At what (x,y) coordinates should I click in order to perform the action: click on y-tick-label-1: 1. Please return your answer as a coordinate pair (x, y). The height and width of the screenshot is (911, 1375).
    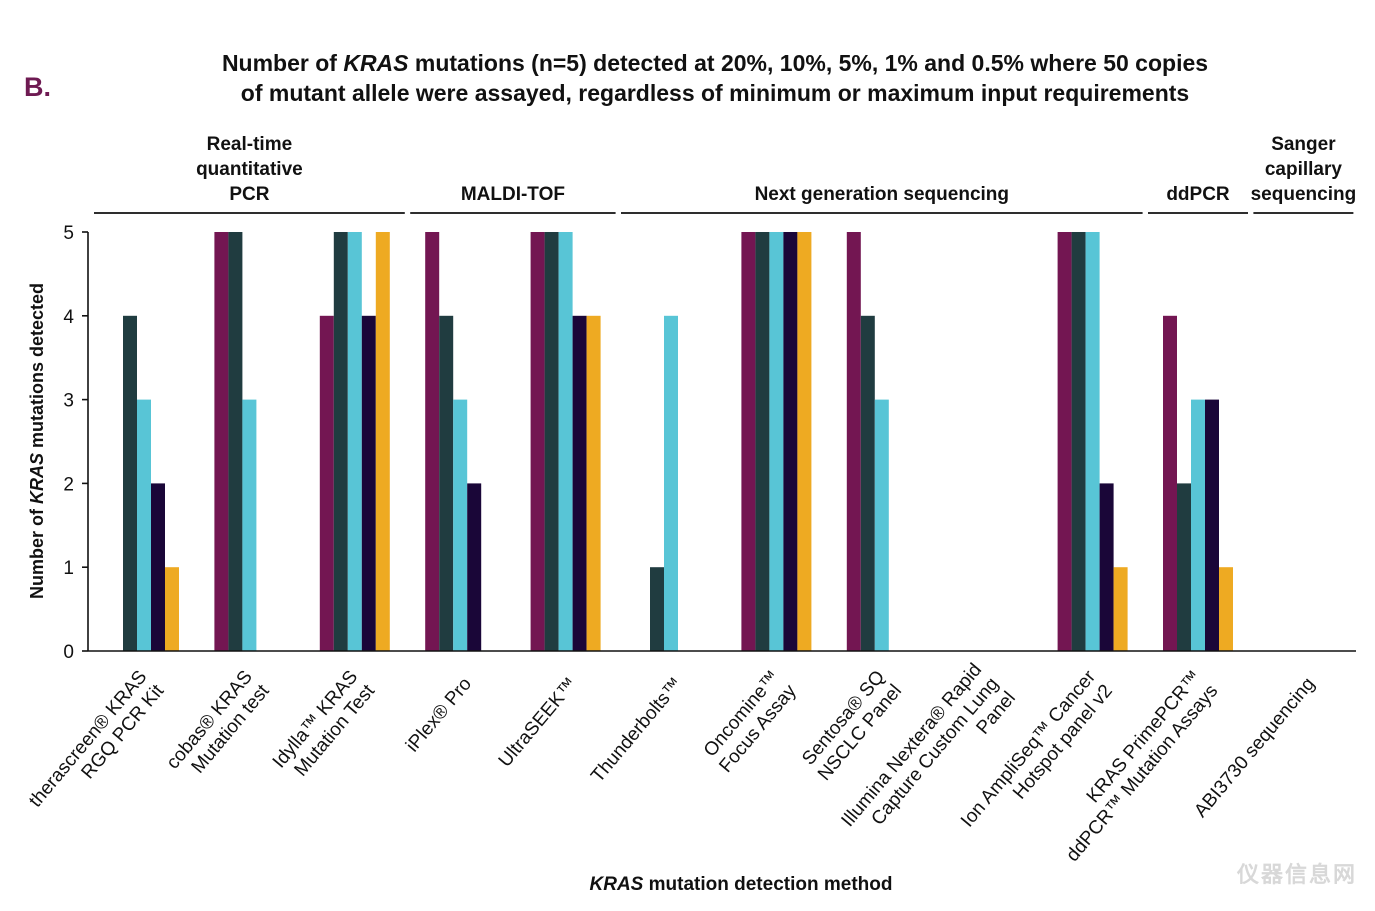
    Looking at the image, I should click on (68, 568).